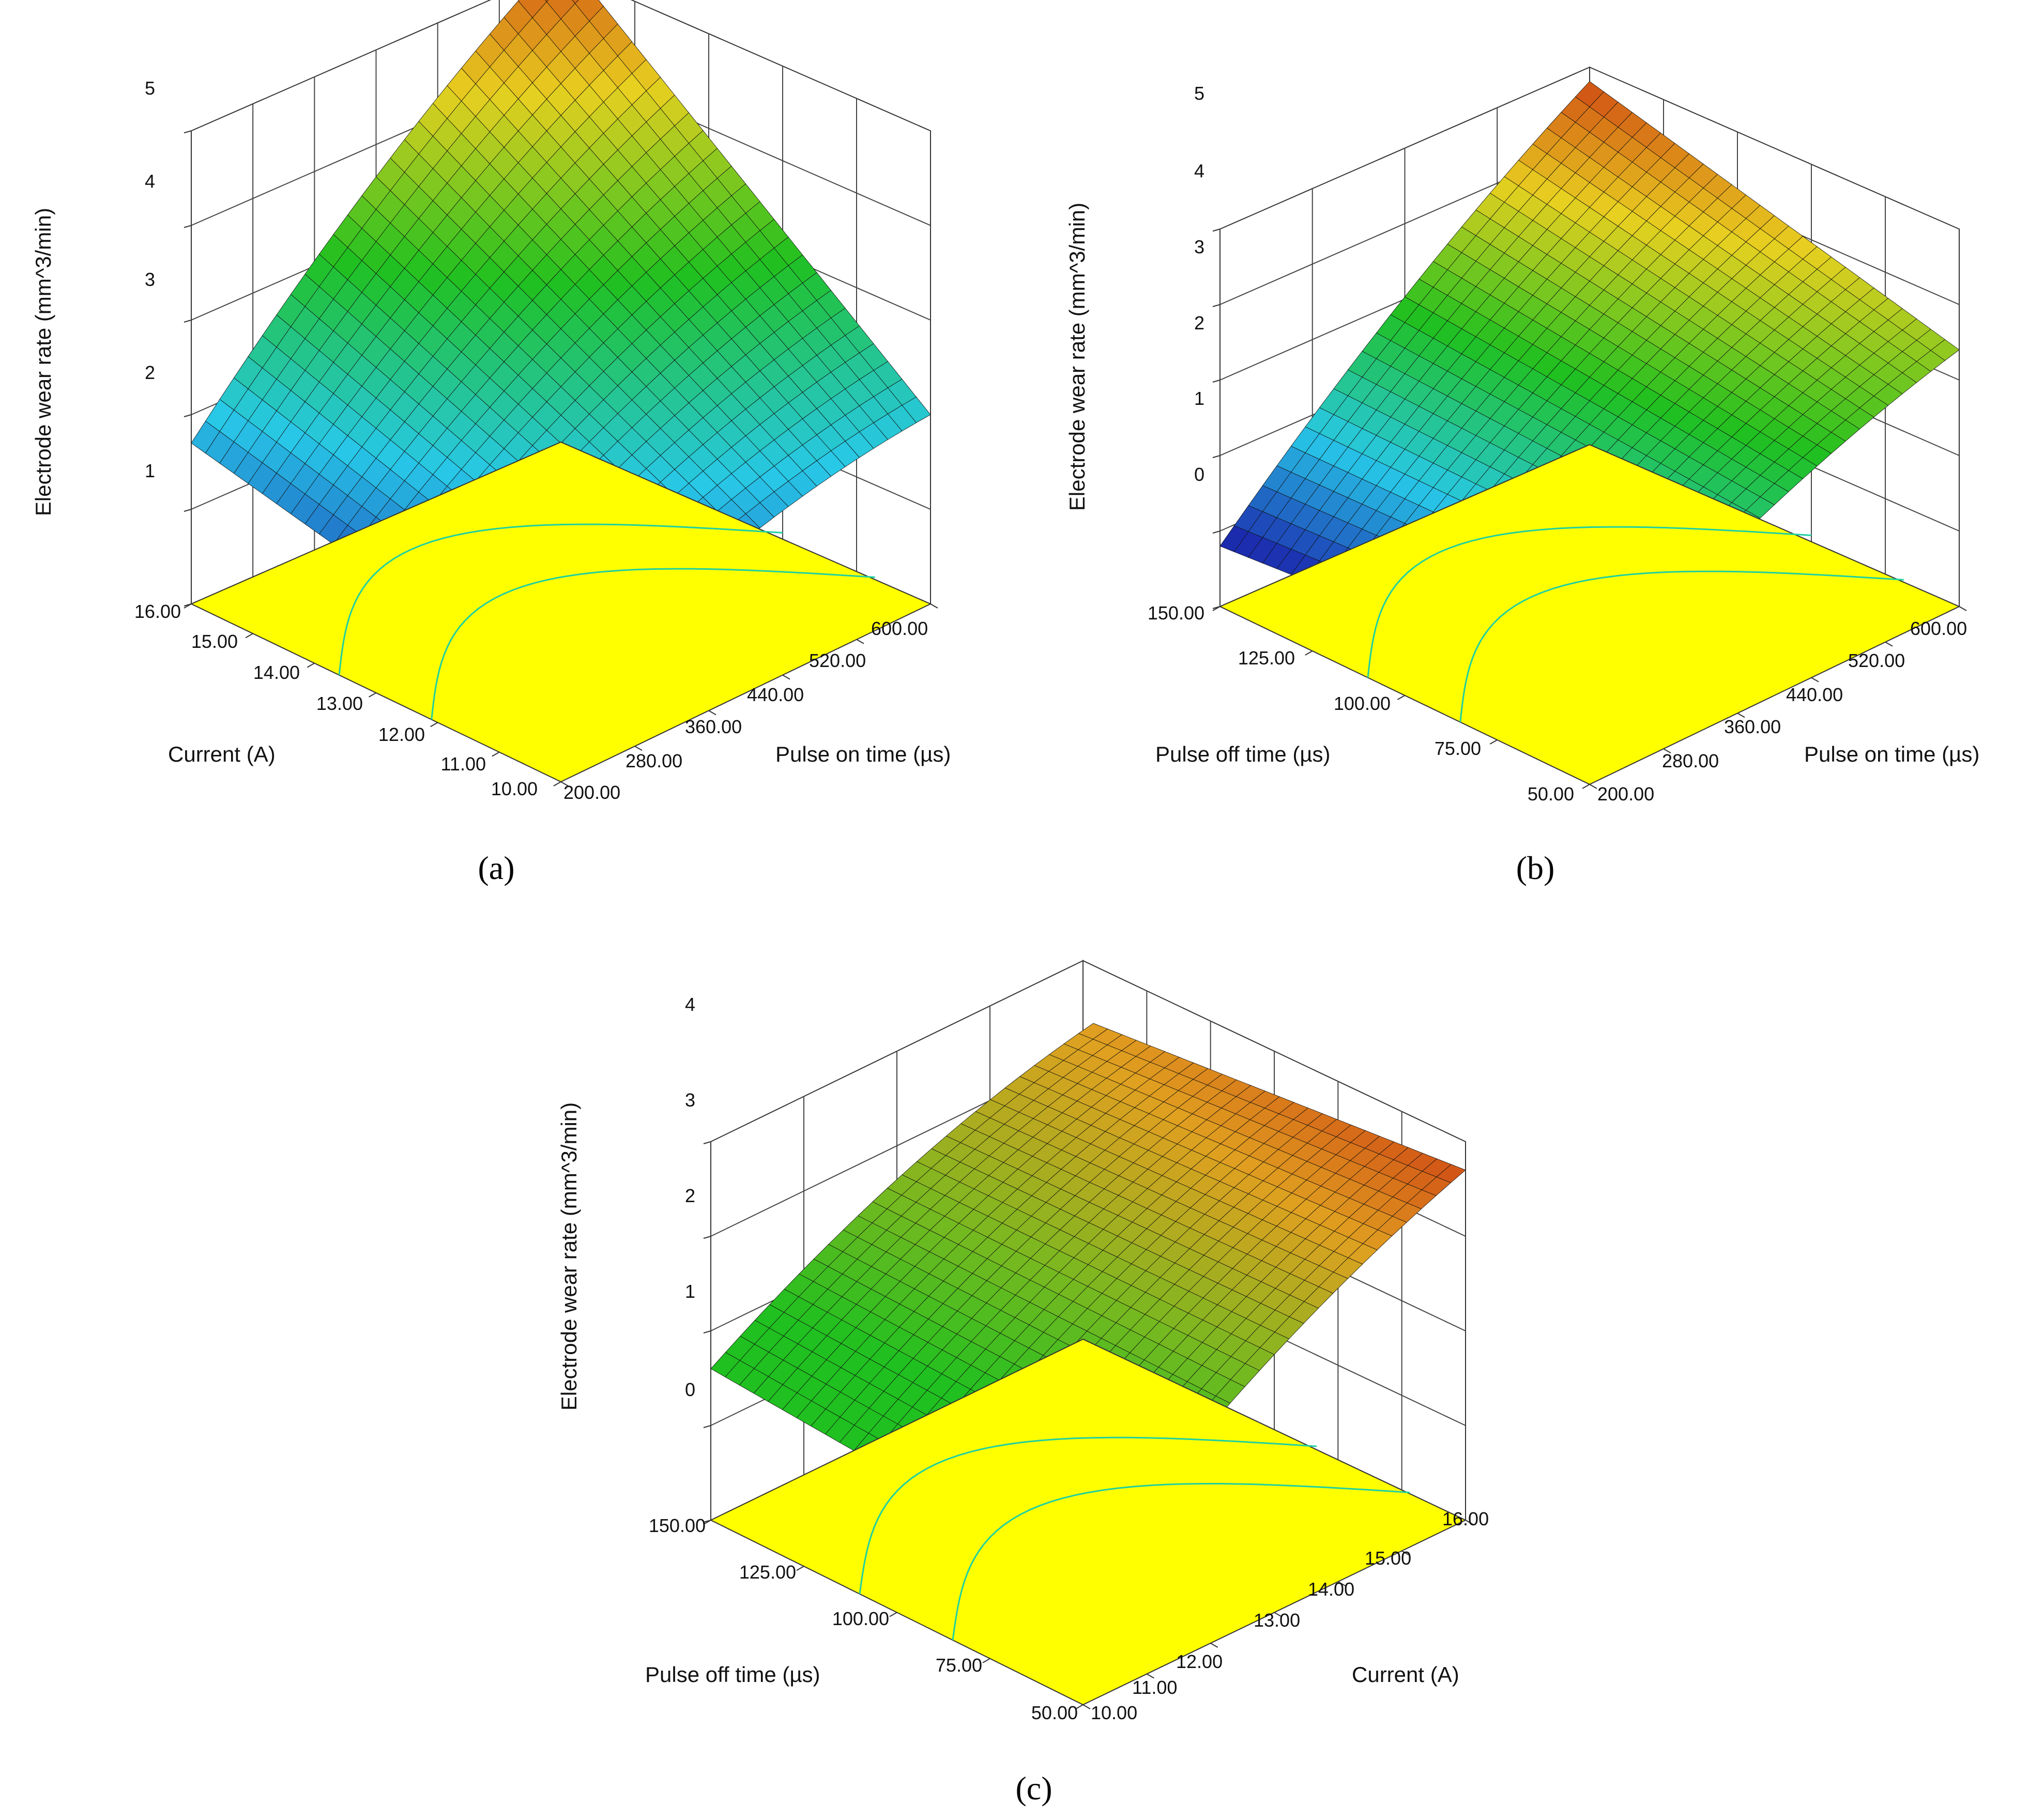  I want to click on x-tick: 13.00, so click(1277, 1621).